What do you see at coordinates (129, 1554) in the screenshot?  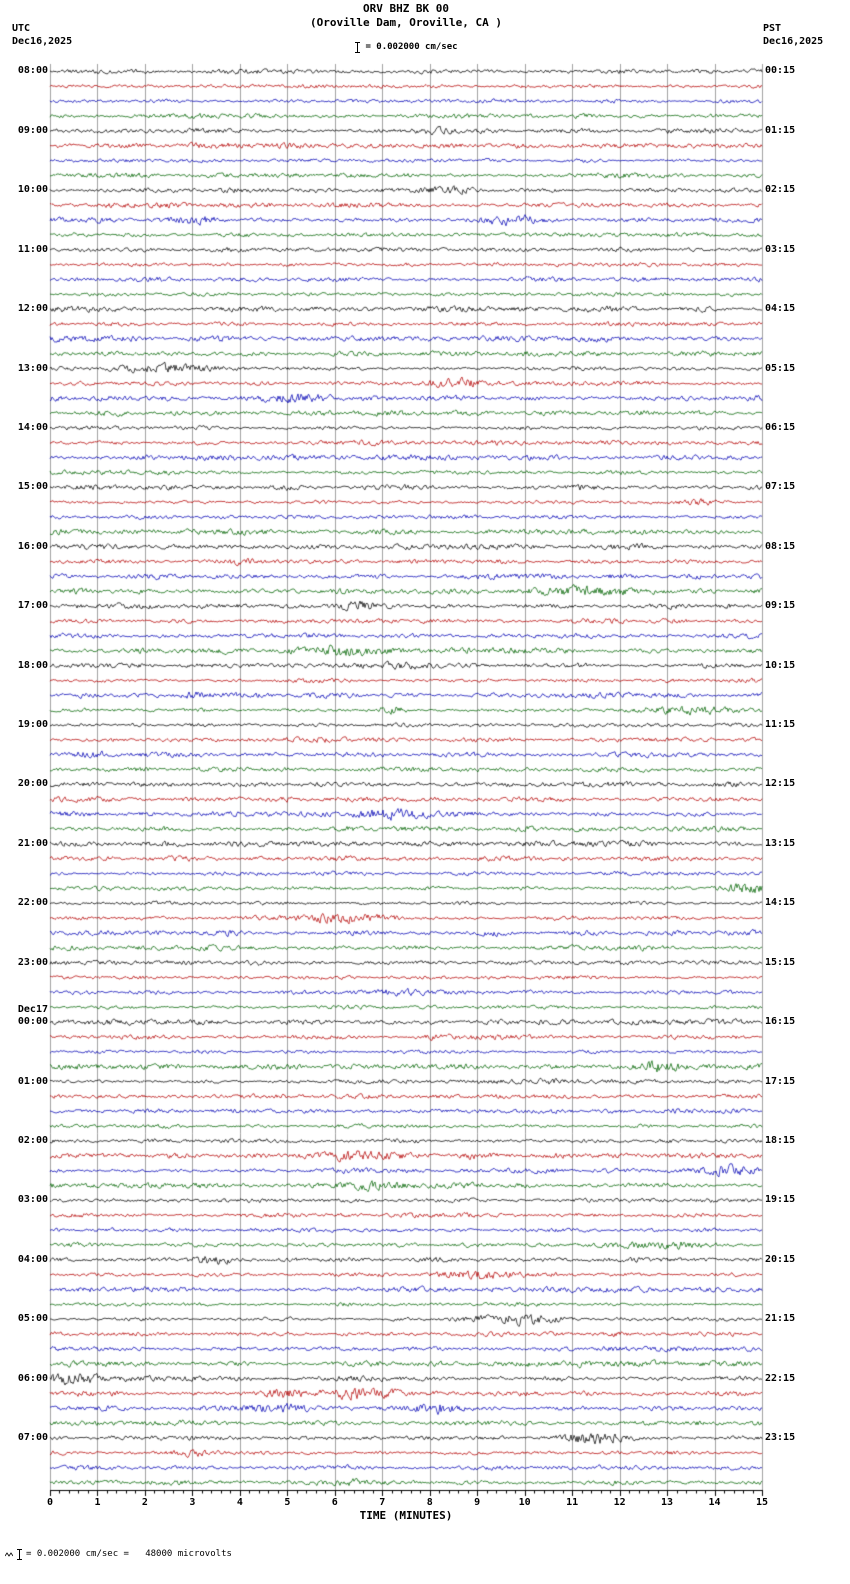 I see `footer-scale-text: = 0.002000 cm/sec = 48000 microvolts` at bounding box center [129, 1554].